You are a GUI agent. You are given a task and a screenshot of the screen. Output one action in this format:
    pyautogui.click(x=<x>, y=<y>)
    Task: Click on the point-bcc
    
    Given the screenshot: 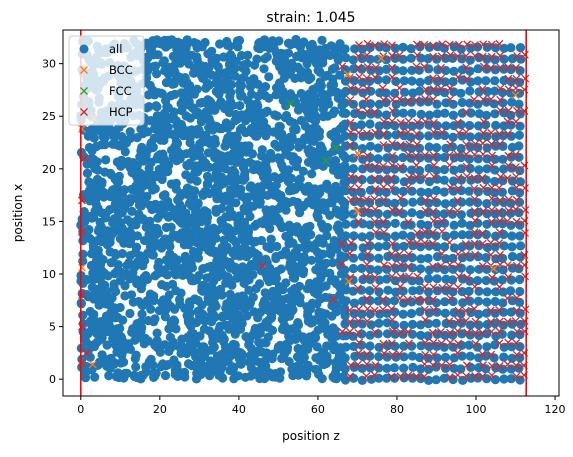 What is the action you would take?
    pyautogui.click(x=381, y=58)
    